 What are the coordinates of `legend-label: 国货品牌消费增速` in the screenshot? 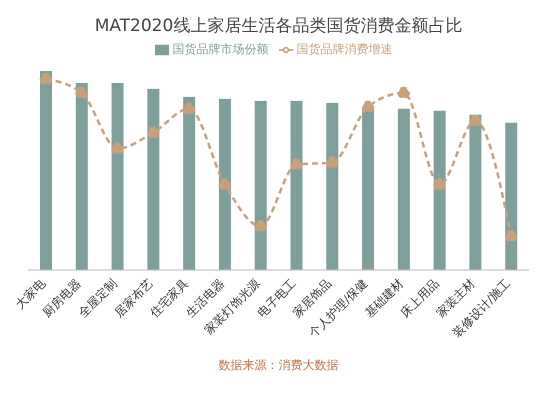 It's located at (344, 49).